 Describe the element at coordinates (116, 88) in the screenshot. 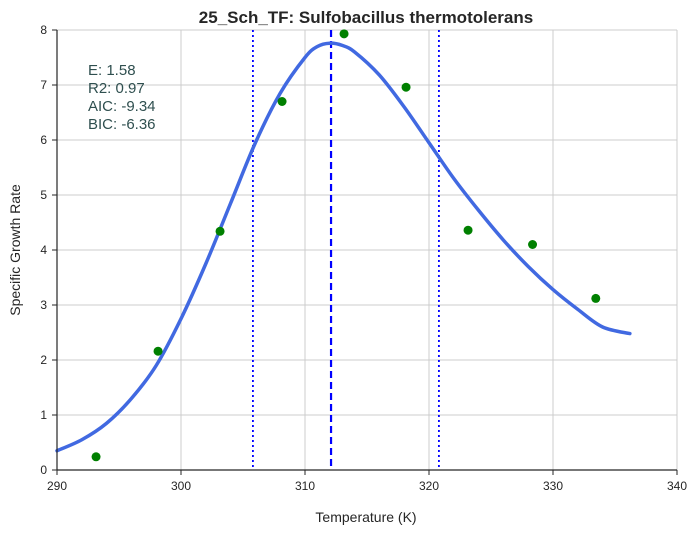

I see `stat-r2: R2: 0.97` at that location.